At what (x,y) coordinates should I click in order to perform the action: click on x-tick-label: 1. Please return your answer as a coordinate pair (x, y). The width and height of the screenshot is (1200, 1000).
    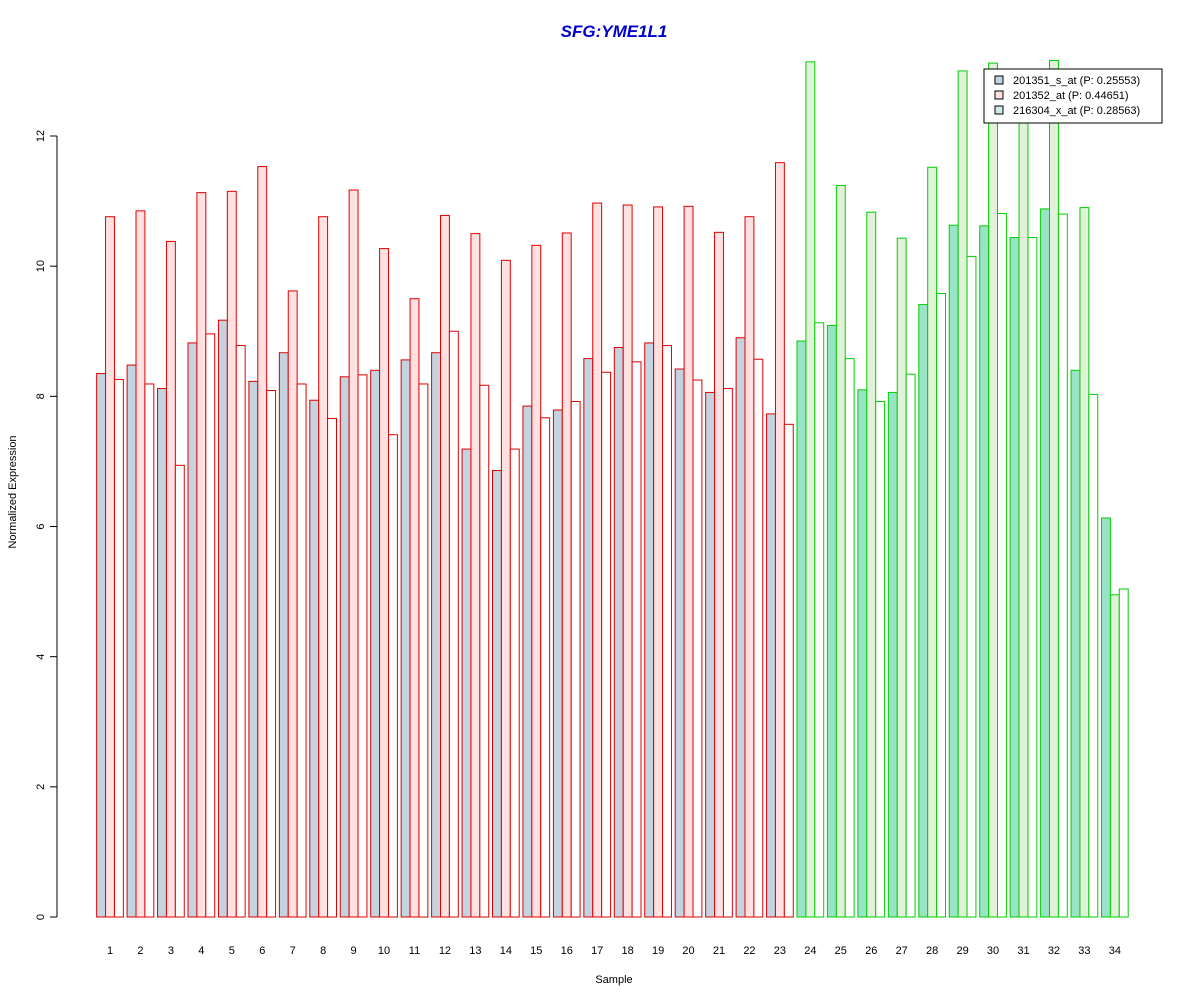
    Looking at the image, I should click on (110, 951).